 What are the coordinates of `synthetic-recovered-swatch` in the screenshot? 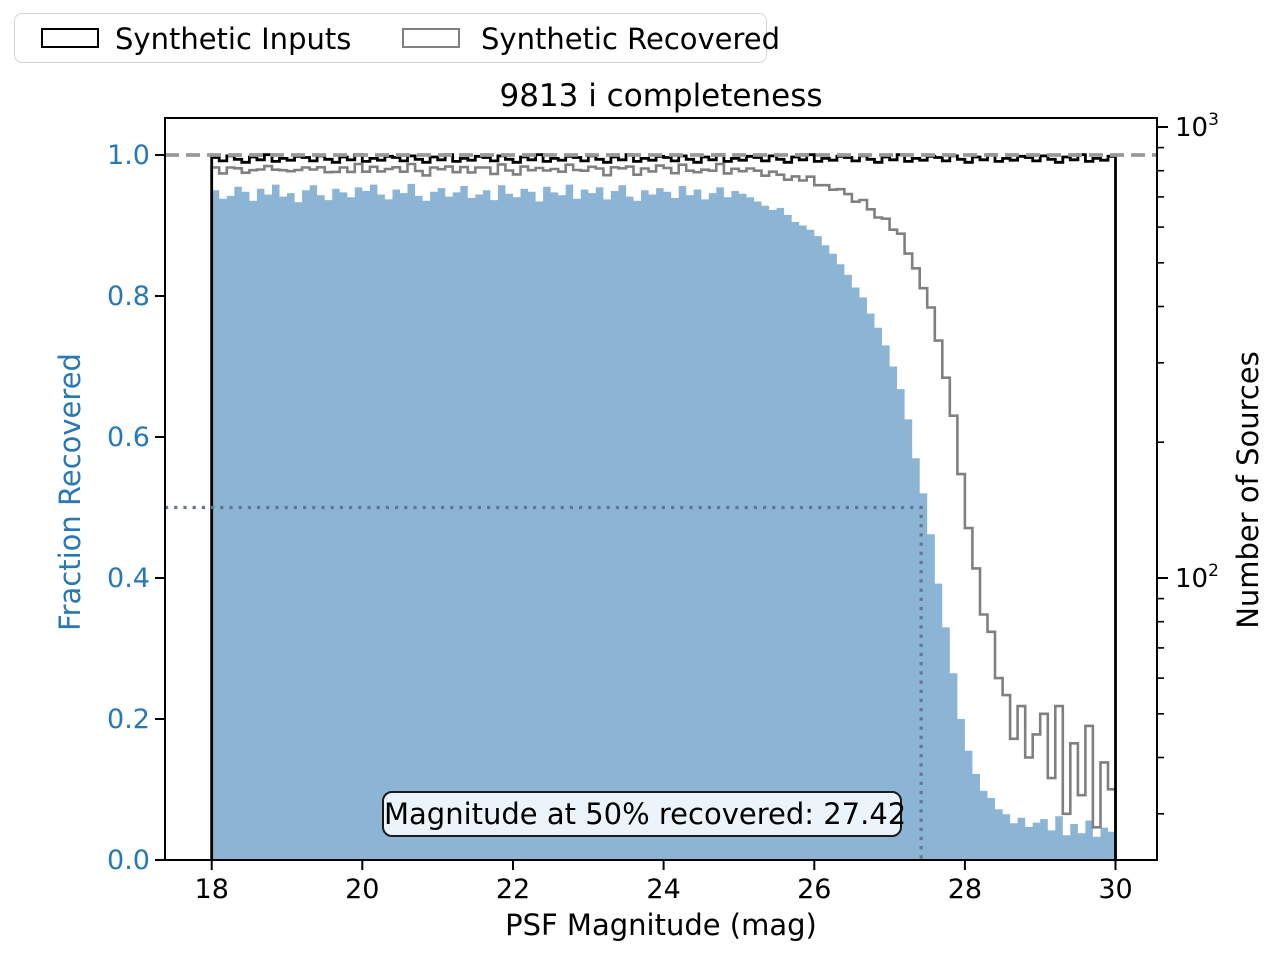 It's located at (431, 38).